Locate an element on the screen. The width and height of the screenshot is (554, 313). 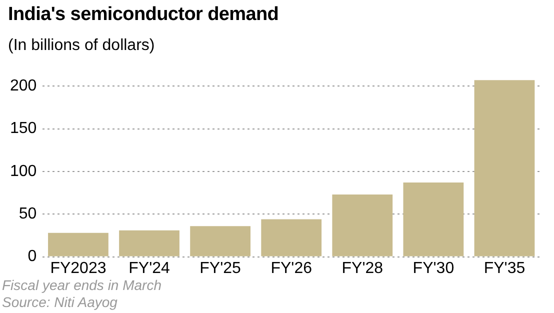
x-tick-label: FY'30 is located at coordinates (433, 268).